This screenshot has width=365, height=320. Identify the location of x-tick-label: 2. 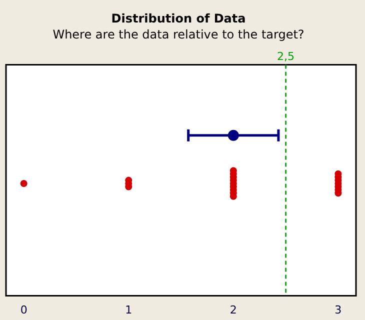
(233, 309).